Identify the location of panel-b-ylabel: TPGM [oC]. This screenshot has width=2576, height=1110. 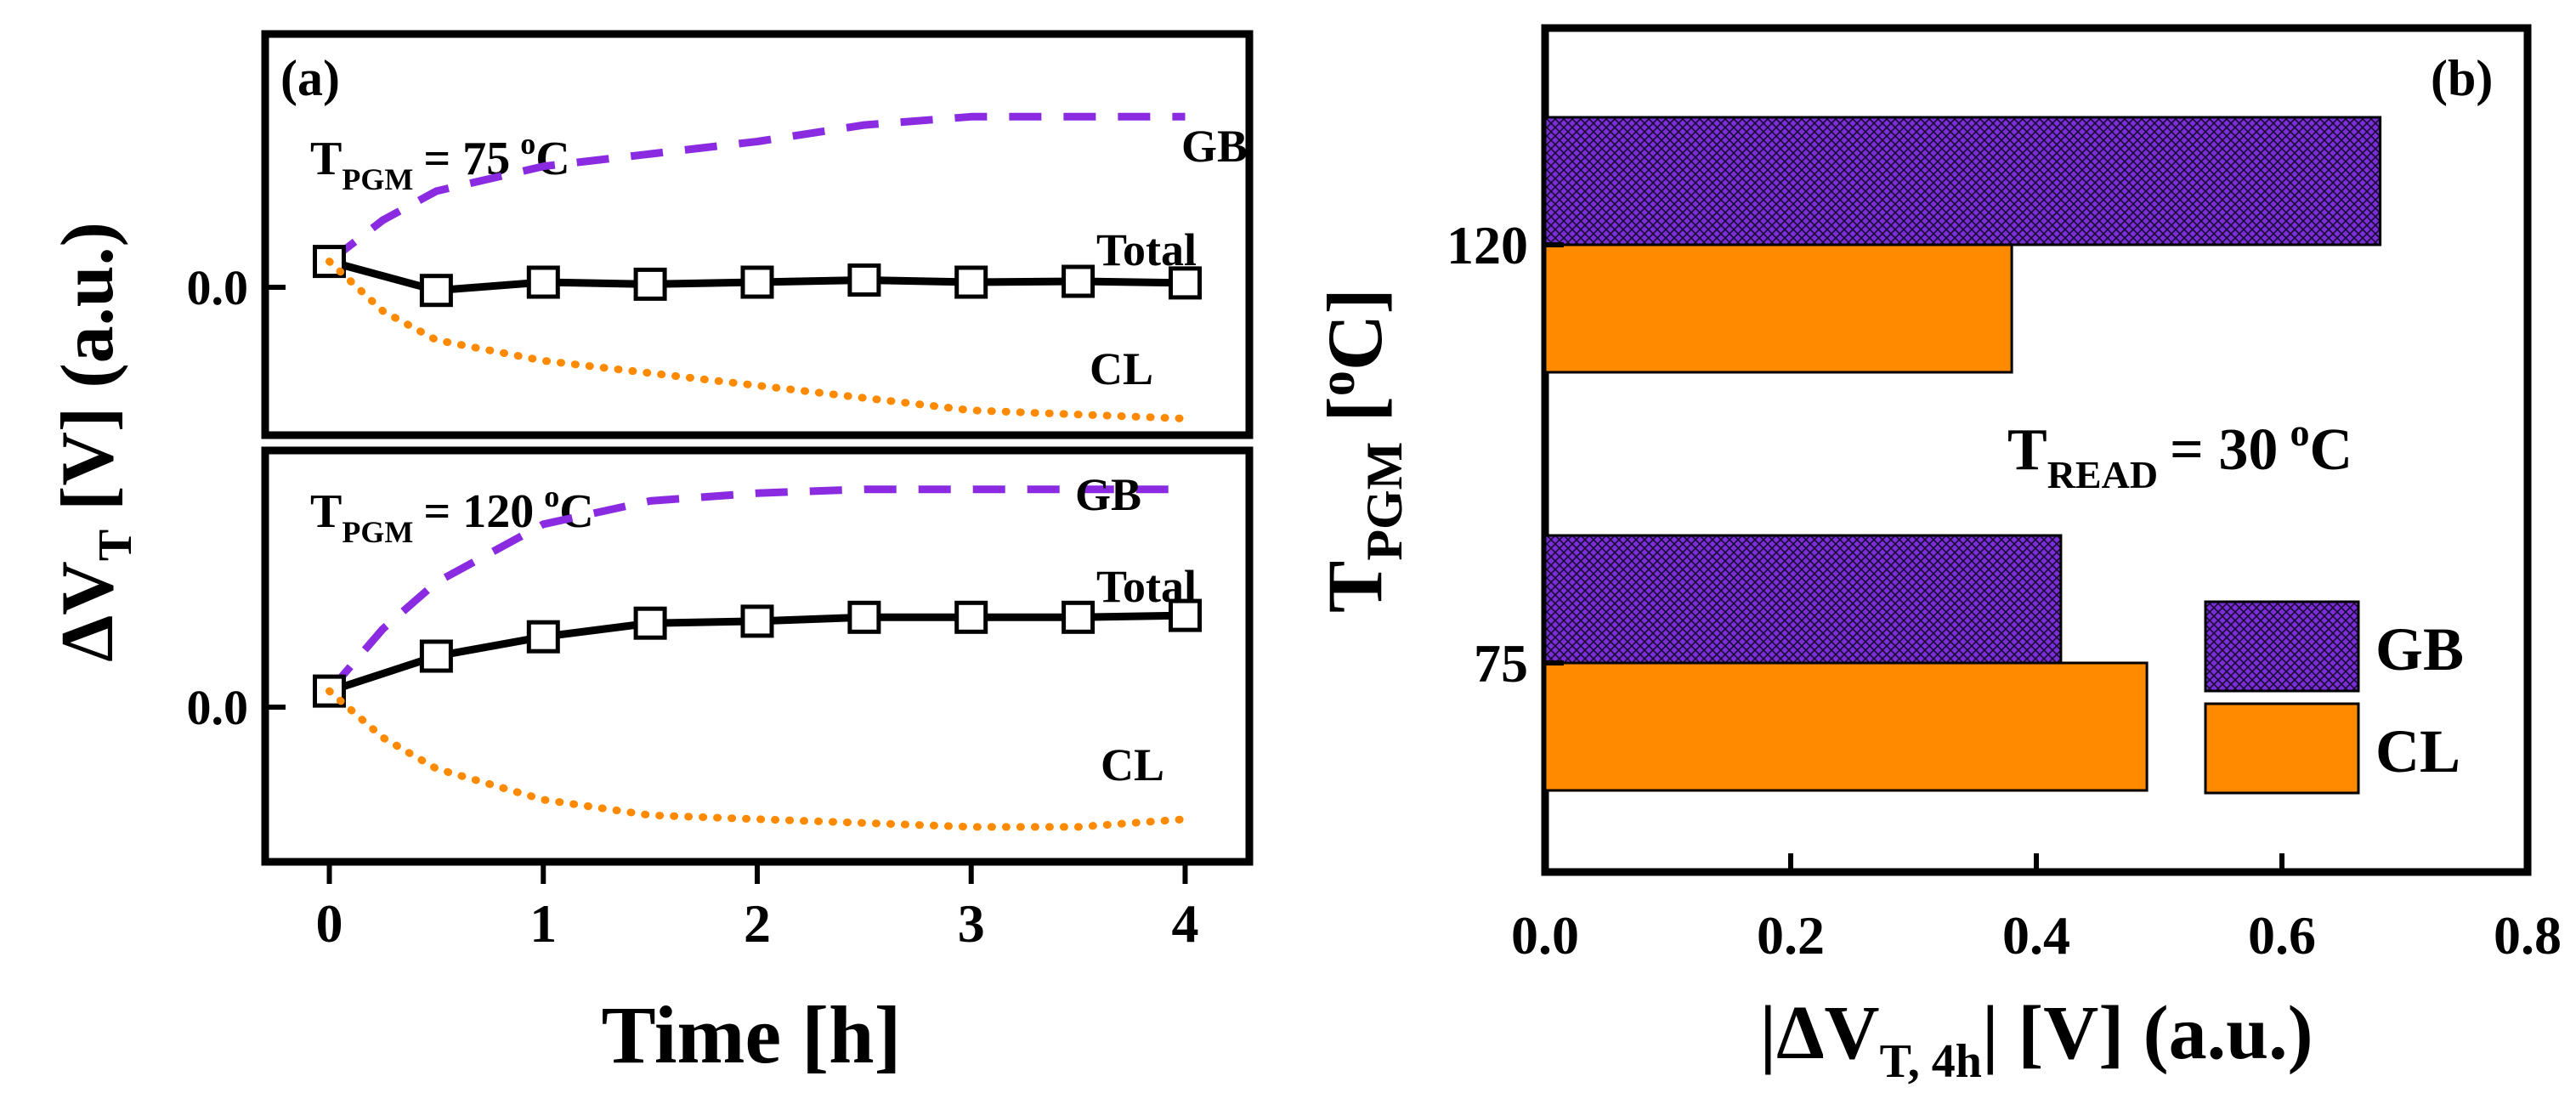
(1361, 450).